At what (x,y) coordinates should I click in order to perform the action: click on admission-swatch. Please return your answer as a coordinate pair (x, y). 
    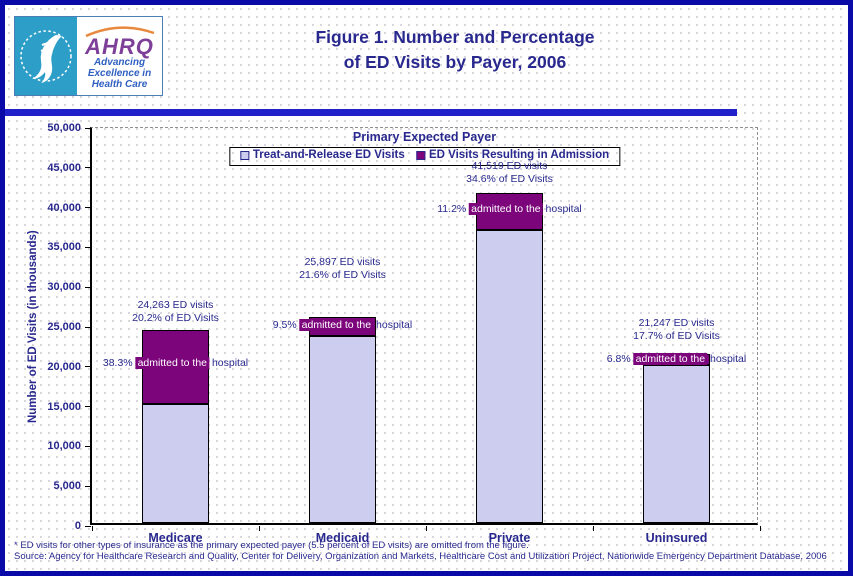
    Looking at the image, I should click on (420, 155).